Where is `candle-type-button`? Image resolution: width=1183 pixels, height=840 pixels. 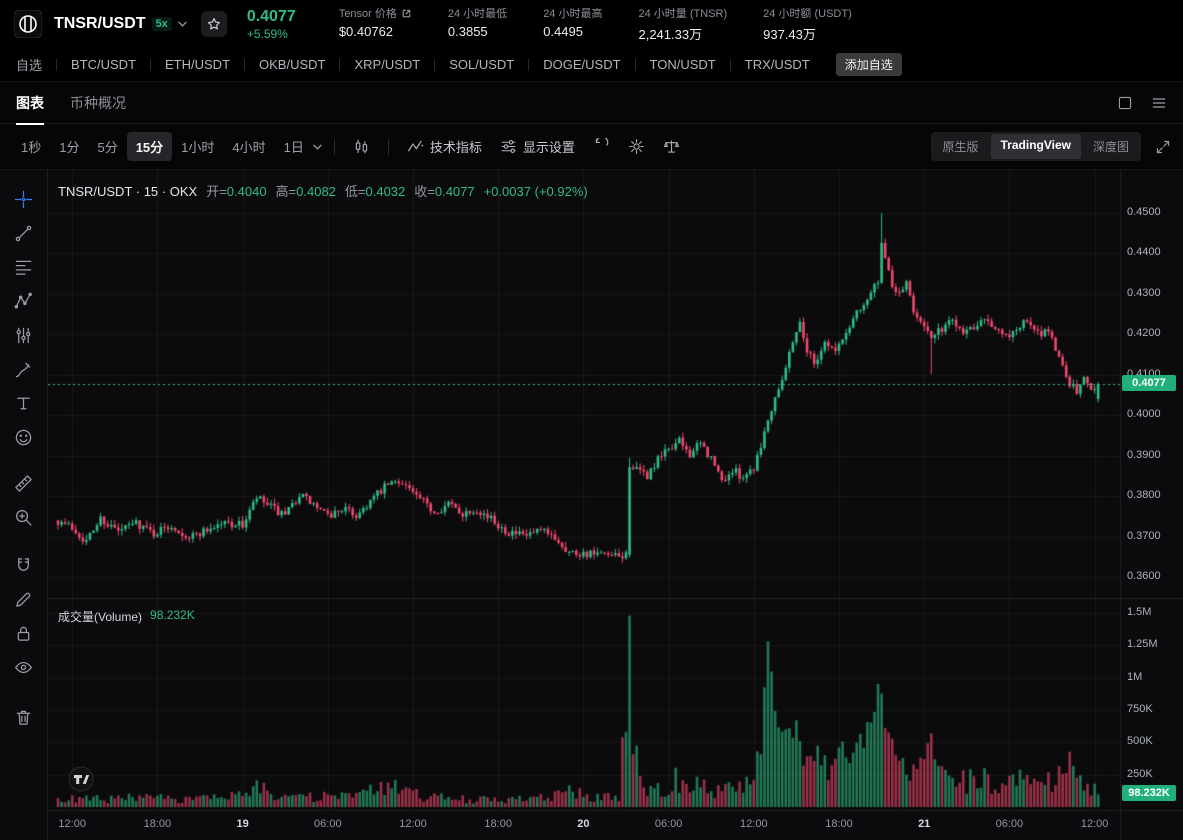 candle-type-button is located at coordinates (361, 146).